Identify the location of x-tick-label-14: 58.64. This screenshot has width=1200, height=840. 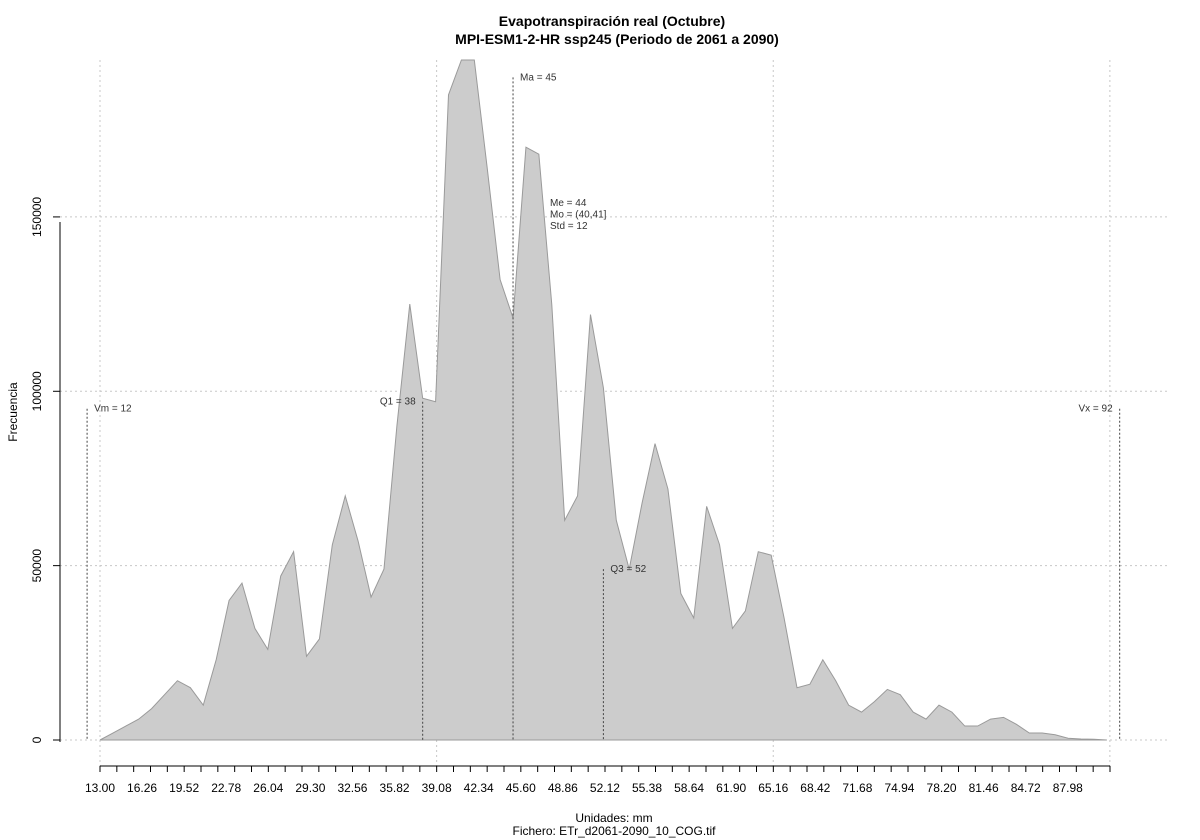
(689, 788).